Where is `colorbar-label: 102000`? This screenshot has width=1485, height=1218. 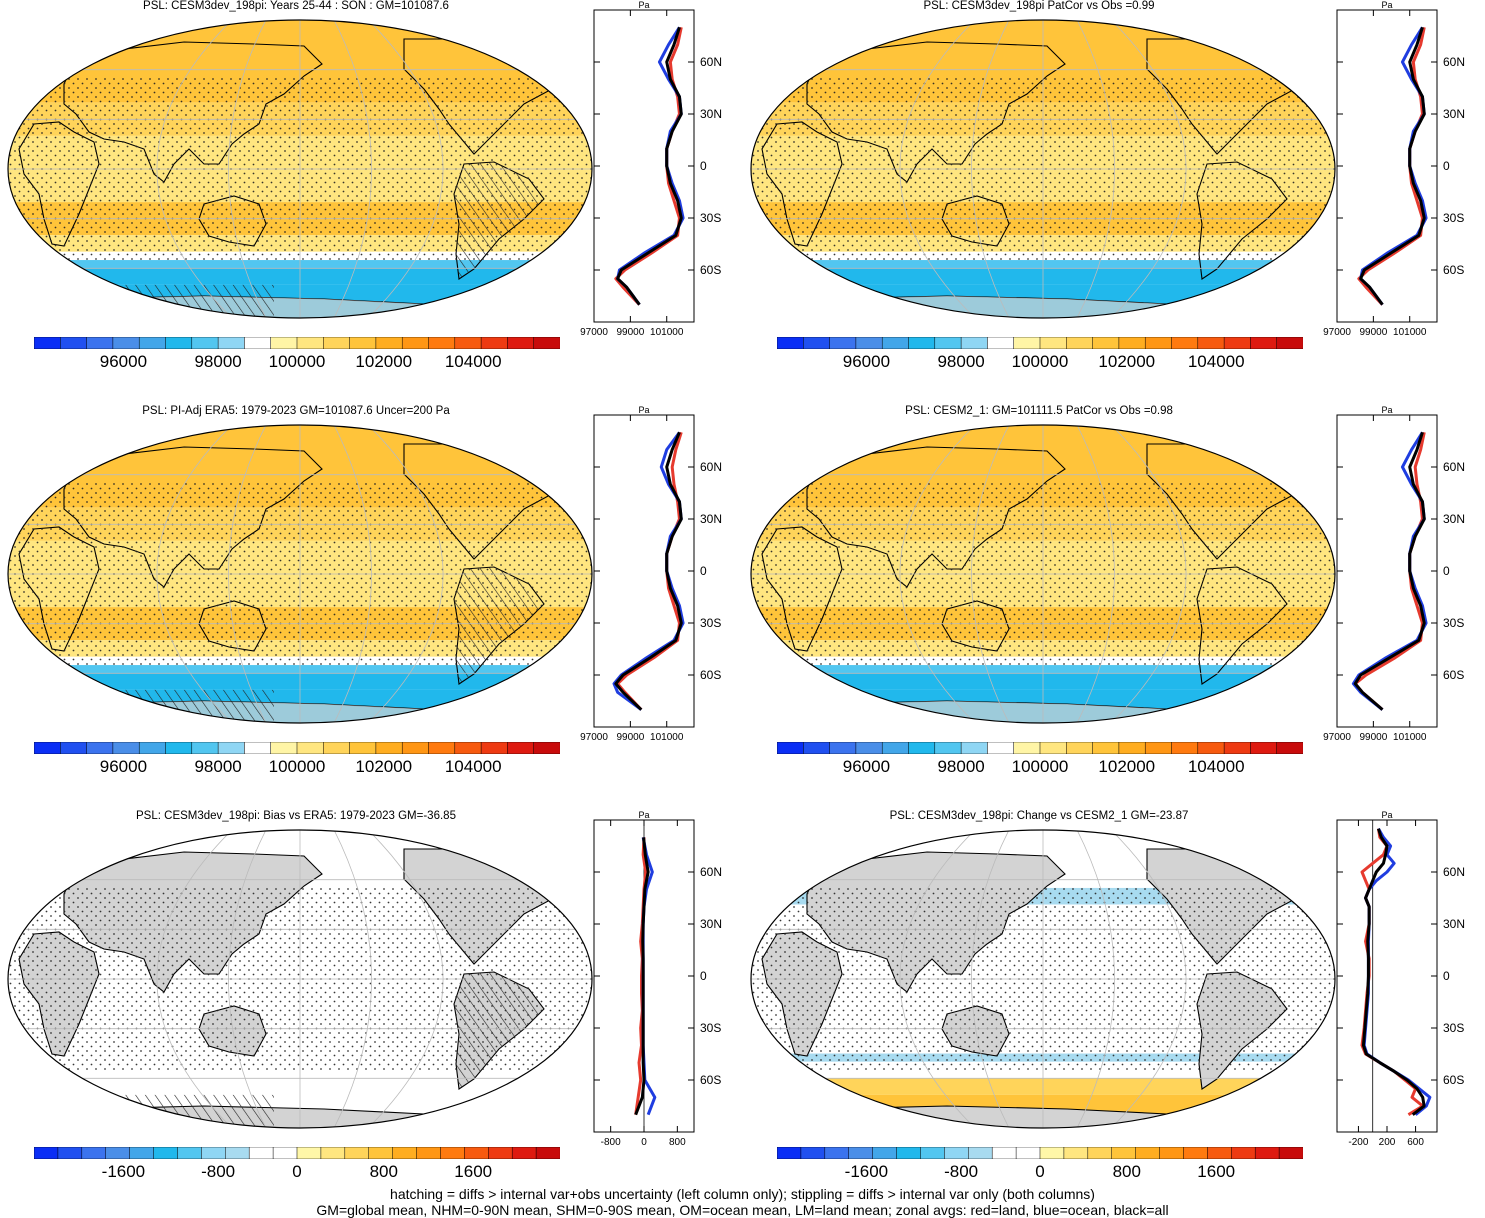
colorbar-label: 102000 is located at coordinates (384, 361).